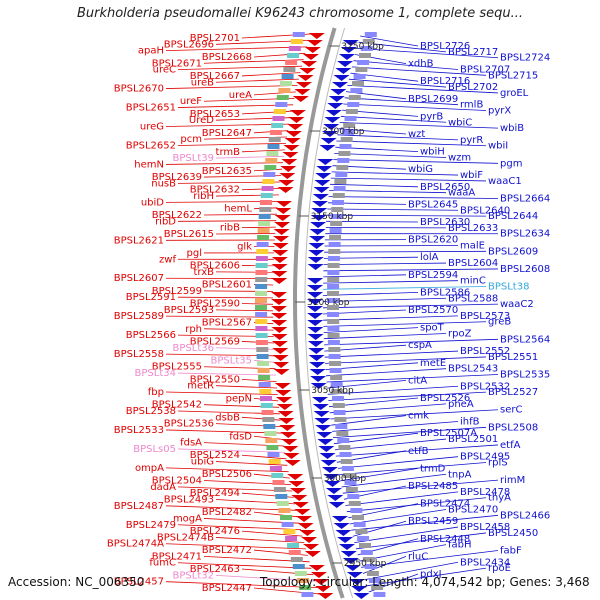 The width and height of the screenshot is (600, 600). What do you see at coordinates (164, 70) in the screenshot?
I see `gene-label-left: ureC` at bounding box center [164, 70].